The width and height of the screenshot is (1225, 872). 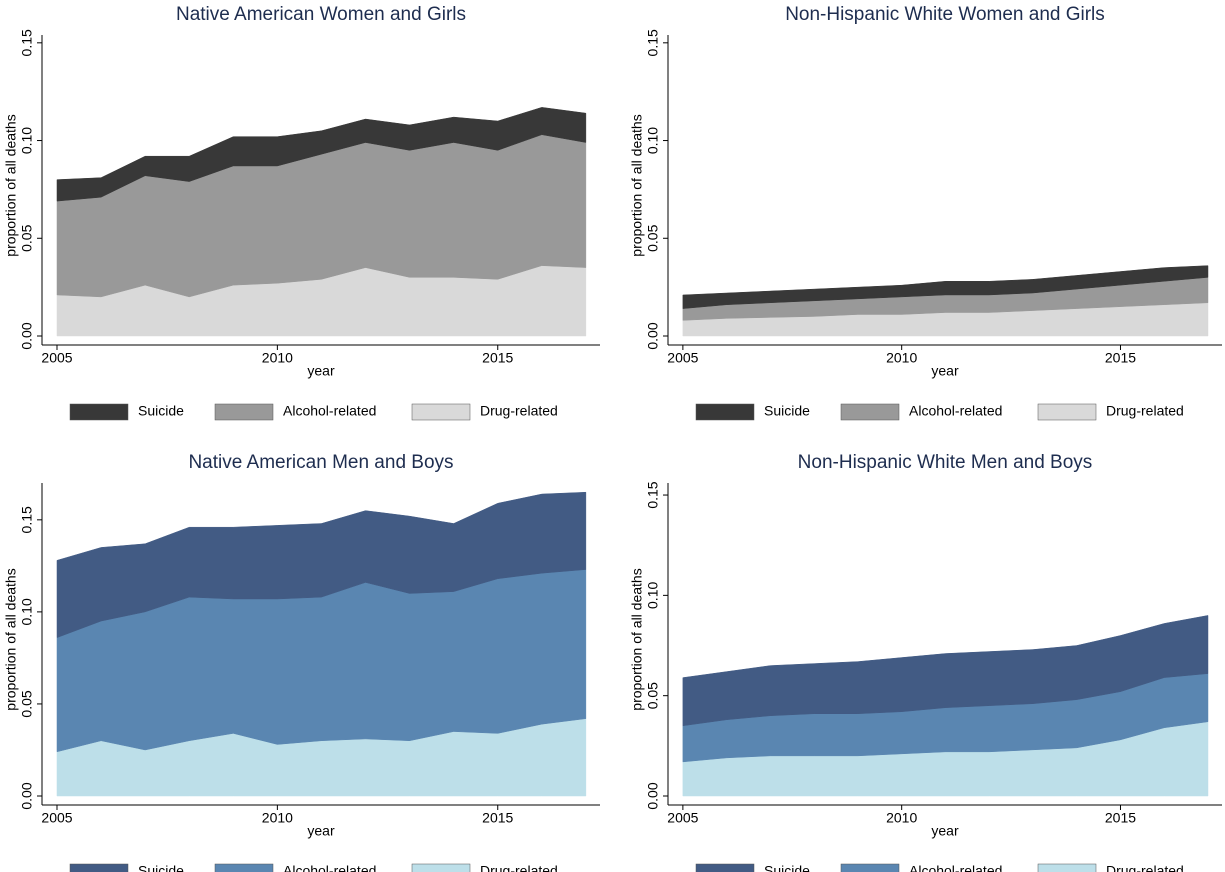 I want to click on chart-title: Non-Hispanic White Men and Boys, so click(x=945, y=462).